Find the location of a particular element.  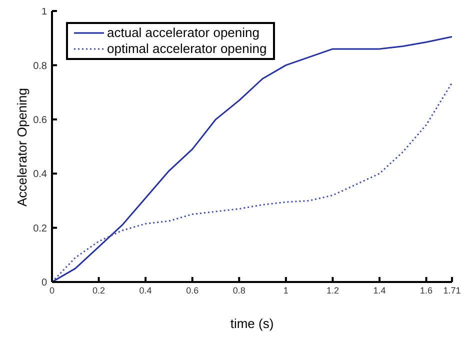

x-axis-title: time (s) is located at coordinates (252, 323).